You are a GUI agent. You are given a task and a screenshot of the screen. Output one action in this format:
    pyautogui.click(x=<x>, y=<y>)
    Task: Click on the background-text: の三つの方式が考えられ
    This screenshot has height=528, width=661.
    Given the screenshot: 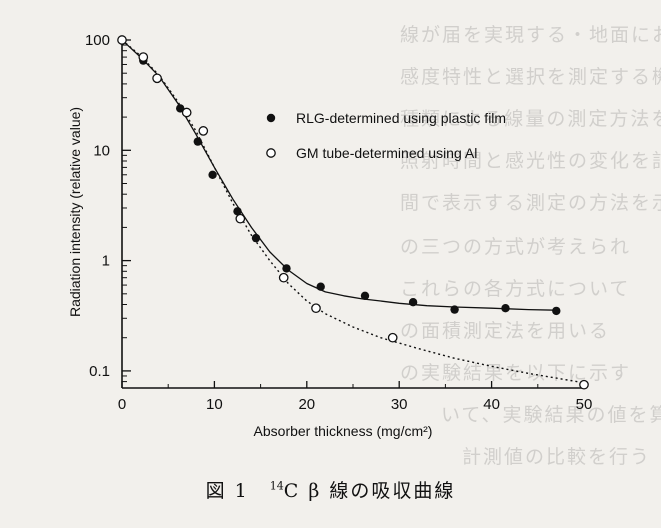 What is the action you would take?
    pyautogui.click(x=516, y=247)
    